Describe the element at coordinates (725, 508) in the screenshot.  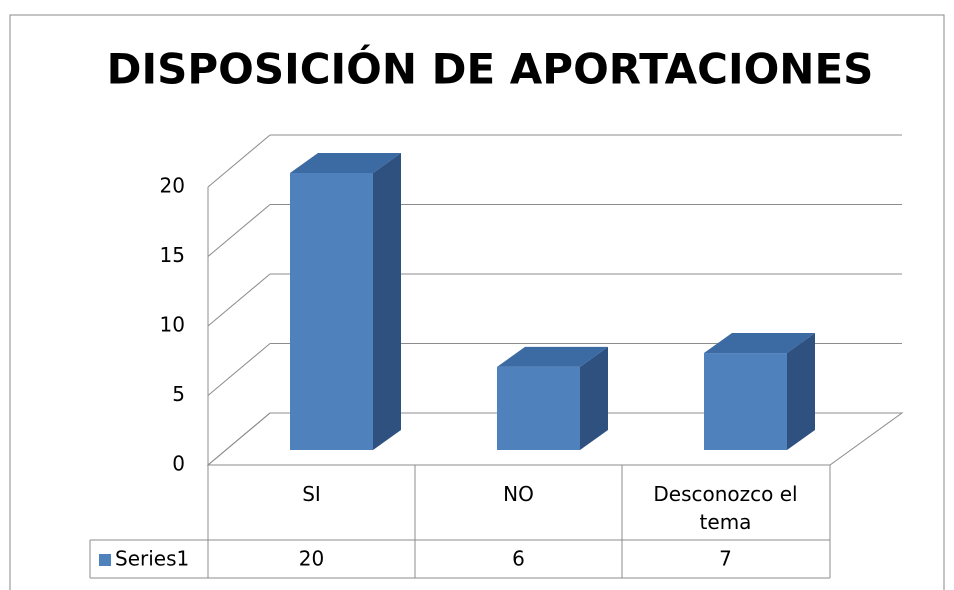
I see `x-tick-label: Desconozco el tema` at that location.